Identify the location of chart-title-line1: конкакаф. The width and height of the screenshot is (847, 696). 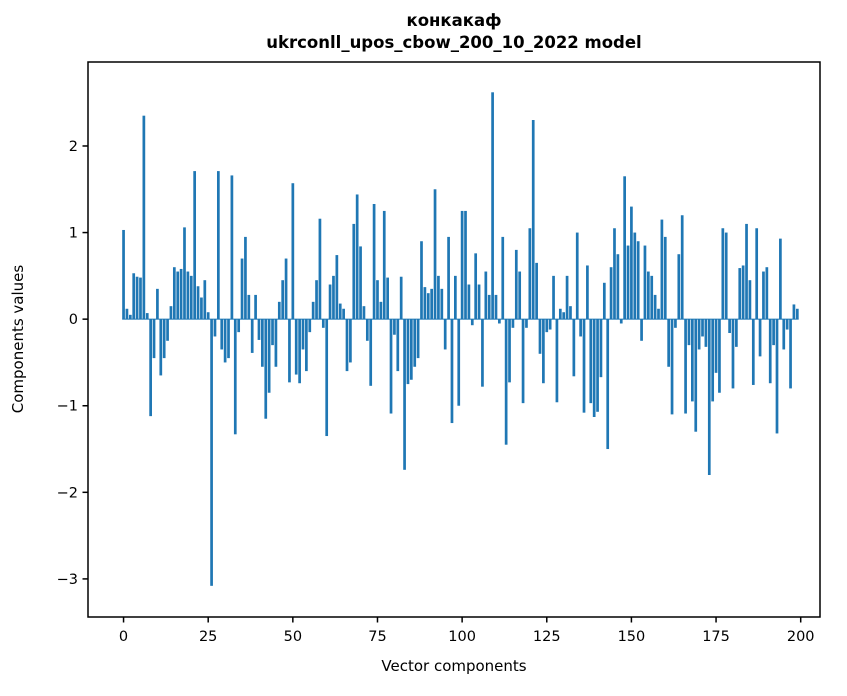
(454, 20).